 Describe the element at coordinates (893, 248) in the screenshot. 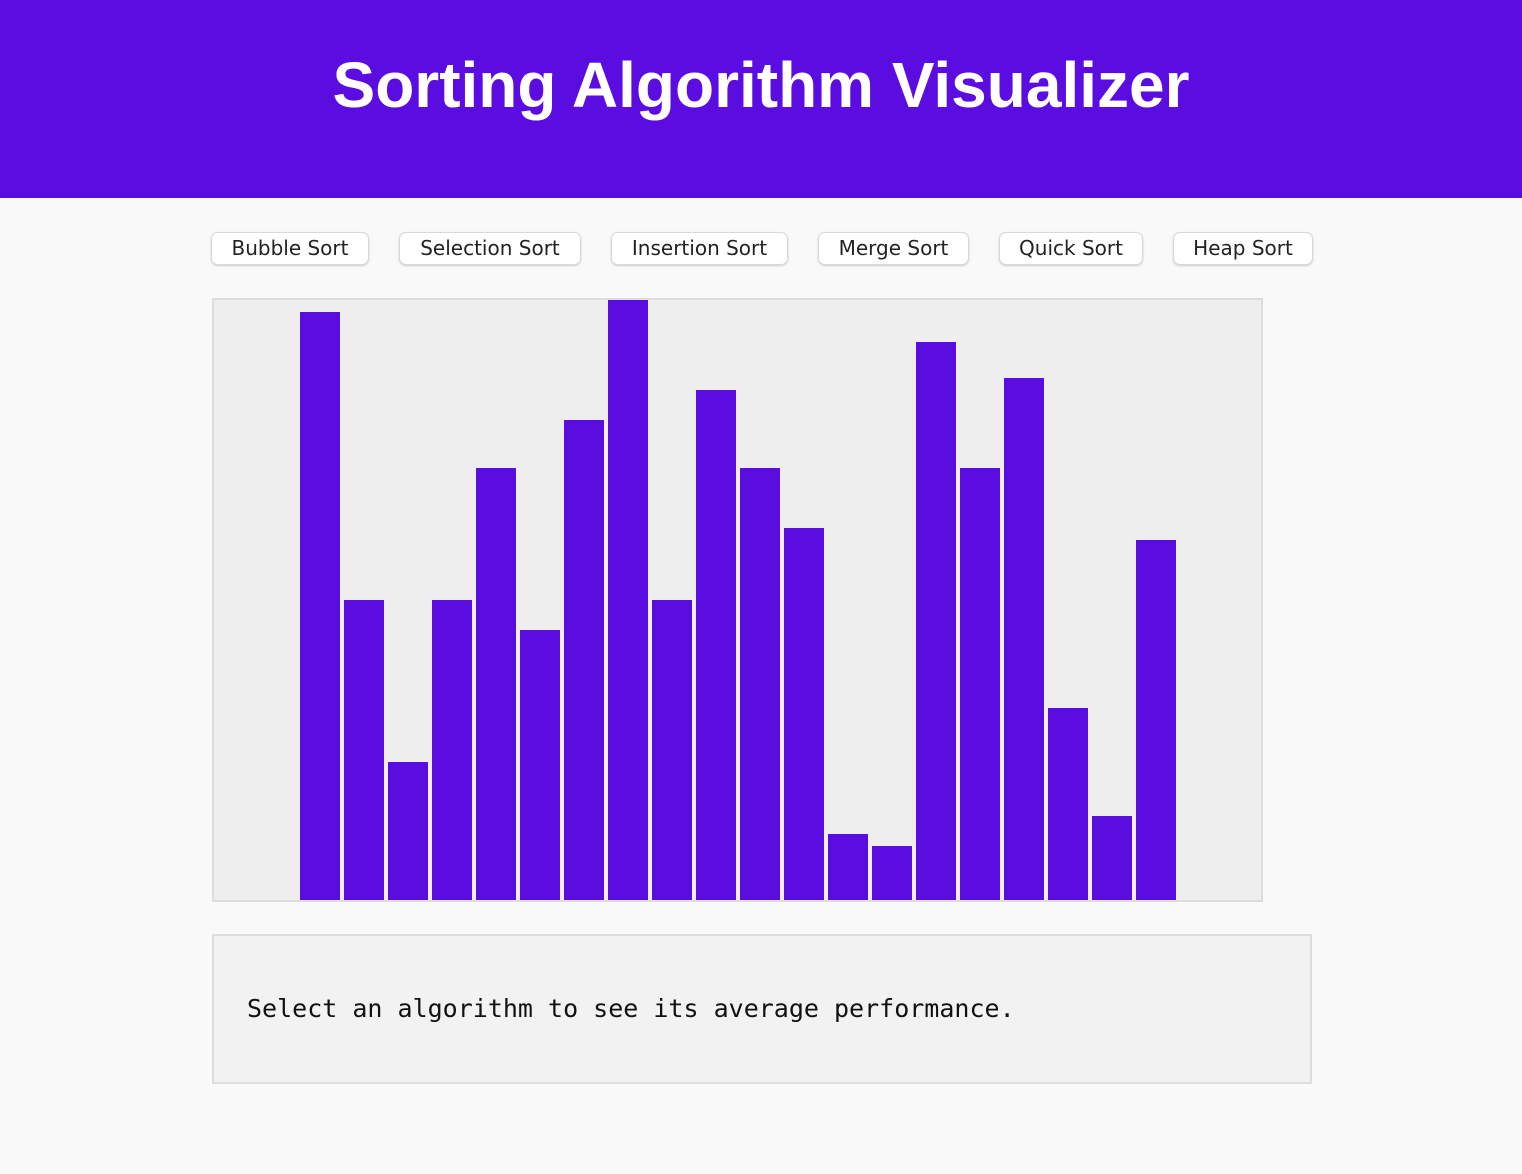

I see `merge-sort-button: Merge Sort` at that location.